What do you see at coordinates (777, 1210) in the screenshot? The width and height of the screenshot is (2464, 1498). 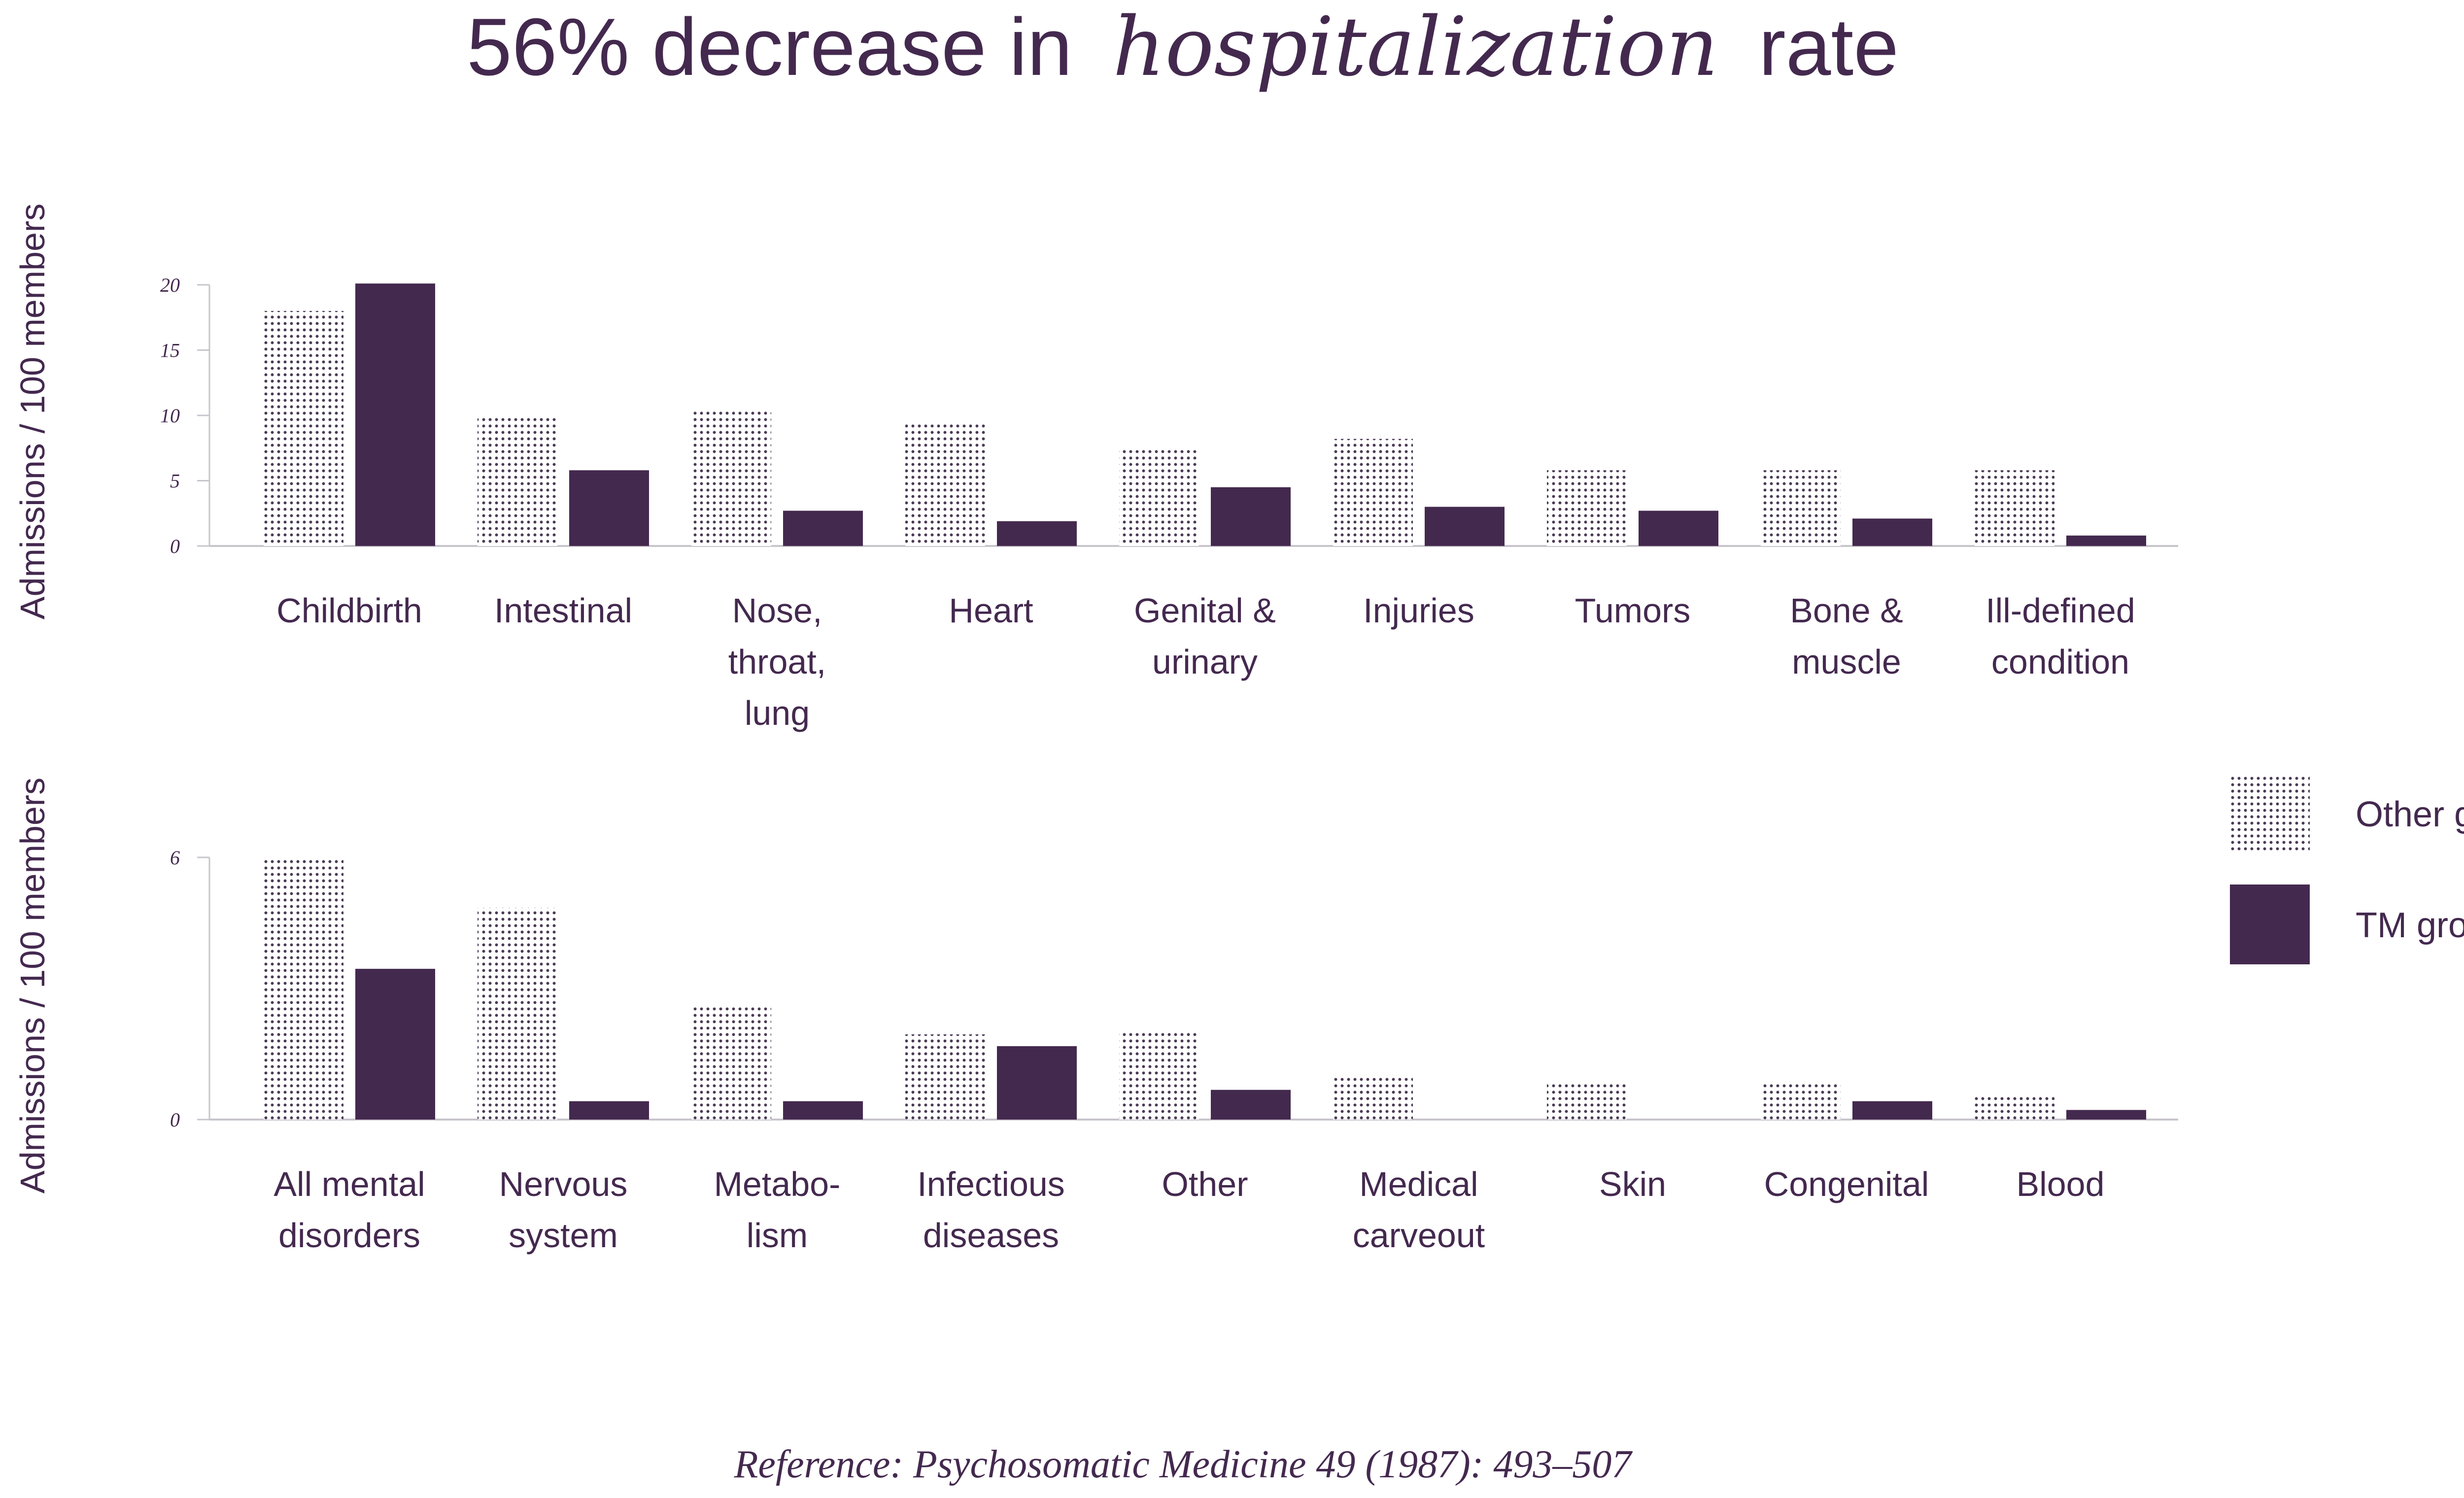 I see `x-tick-label: Metabo-lism` at bounding box center [777, 1210].